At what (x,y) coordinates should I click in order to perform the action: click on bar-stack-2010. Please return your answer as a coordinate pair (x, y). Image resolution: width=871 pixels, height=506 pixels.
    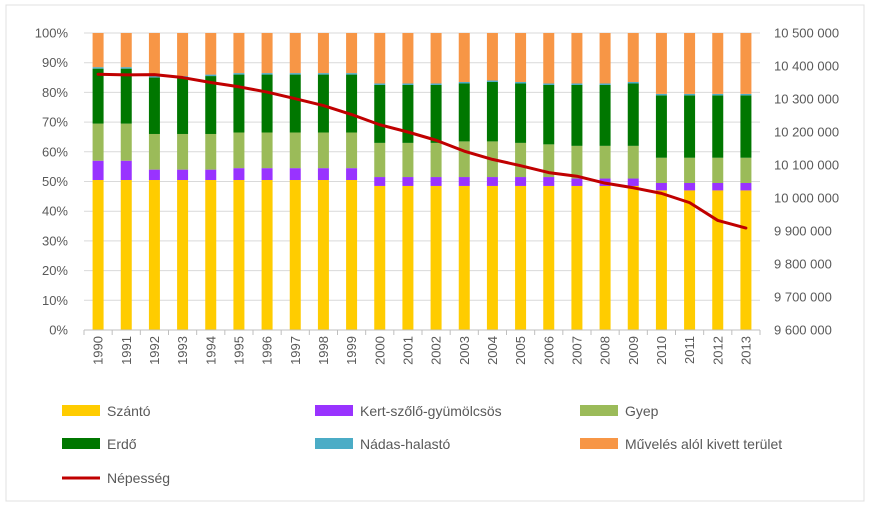
    Looking at the image, I should click on (661, 181).